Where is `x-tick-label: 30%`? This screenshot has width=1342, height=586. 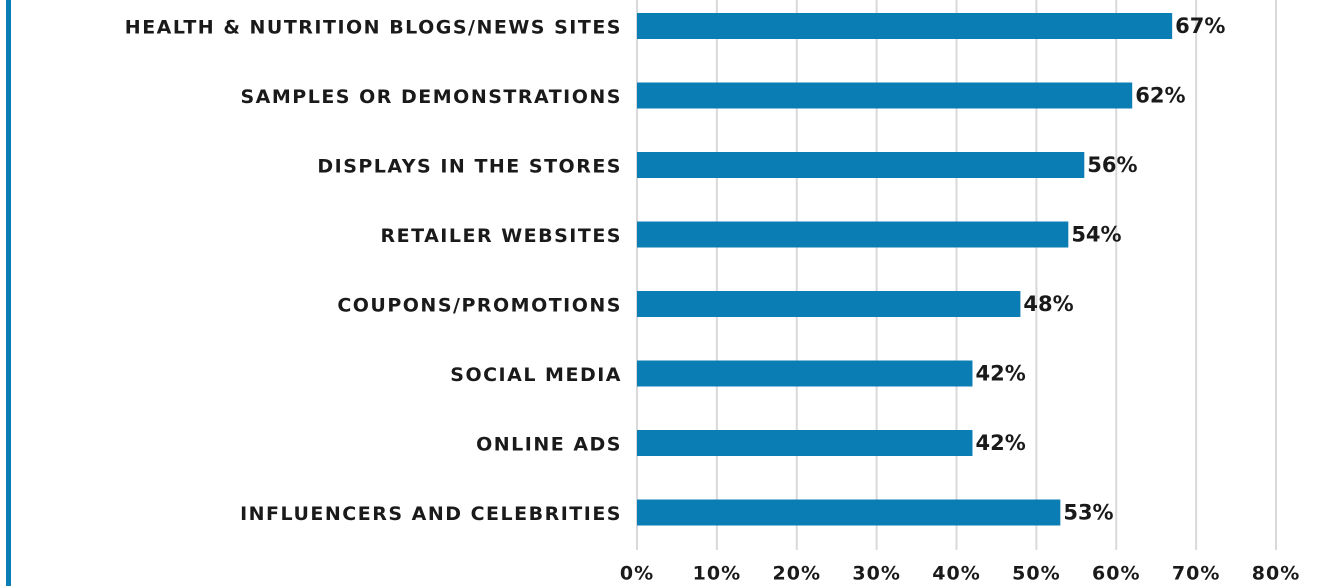
x-tick-label: 30% is located at coordinates (876, 574).